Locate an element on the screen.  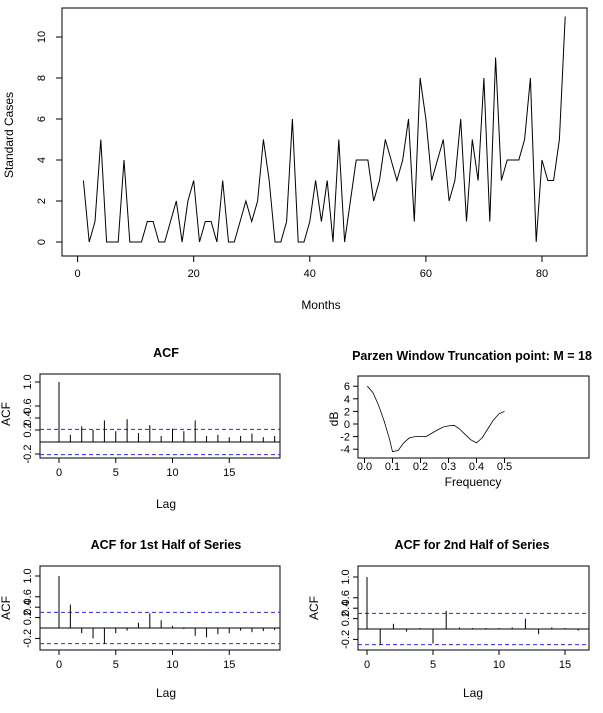
parzen-x-tick-label: 0.5 is located at coordinates (504, 467).